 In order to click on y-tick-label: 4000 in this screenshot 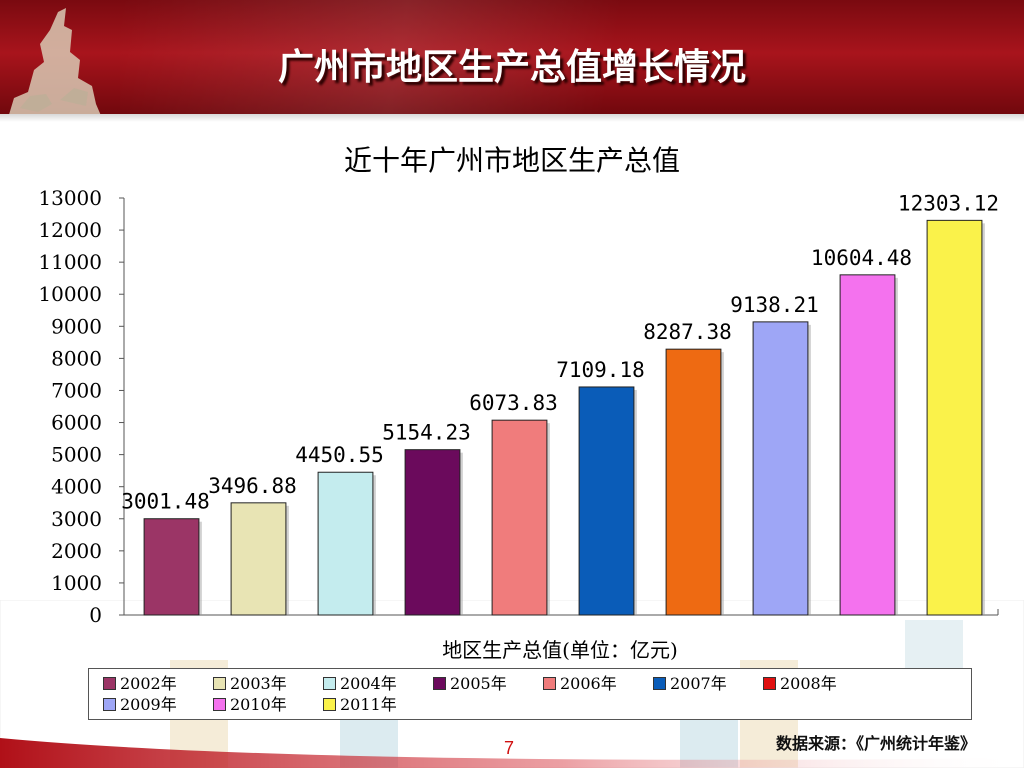, I will do `click(76, 487)`.